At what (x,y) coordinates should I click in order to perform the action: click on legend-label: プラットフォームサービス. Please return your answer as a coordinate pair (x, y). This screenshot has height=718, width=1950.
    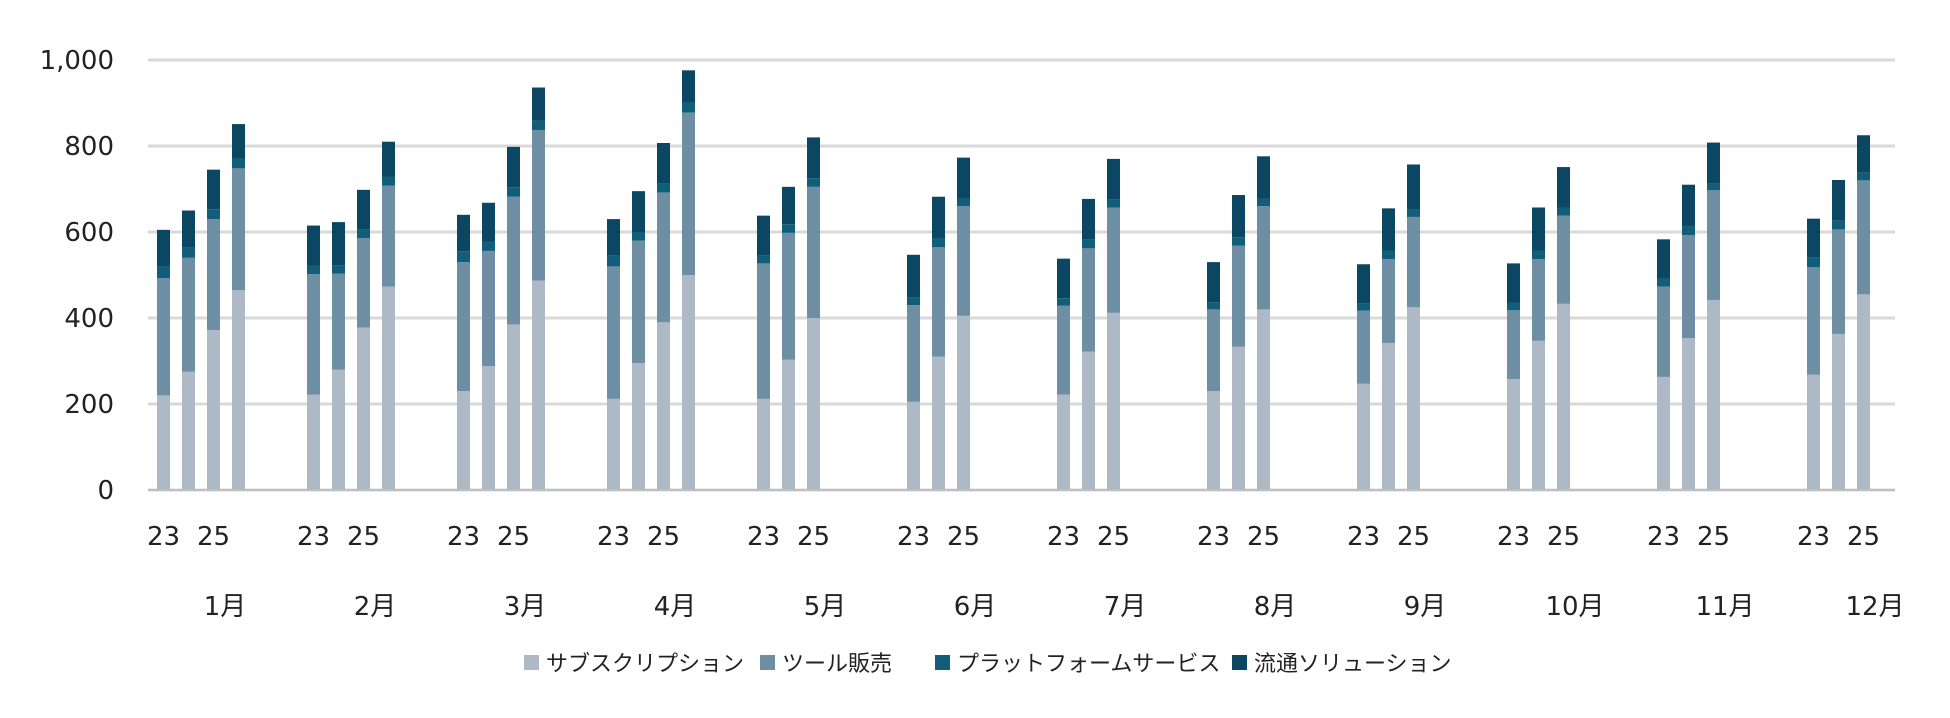
    Looking at the image, I should click on (1088, 664).